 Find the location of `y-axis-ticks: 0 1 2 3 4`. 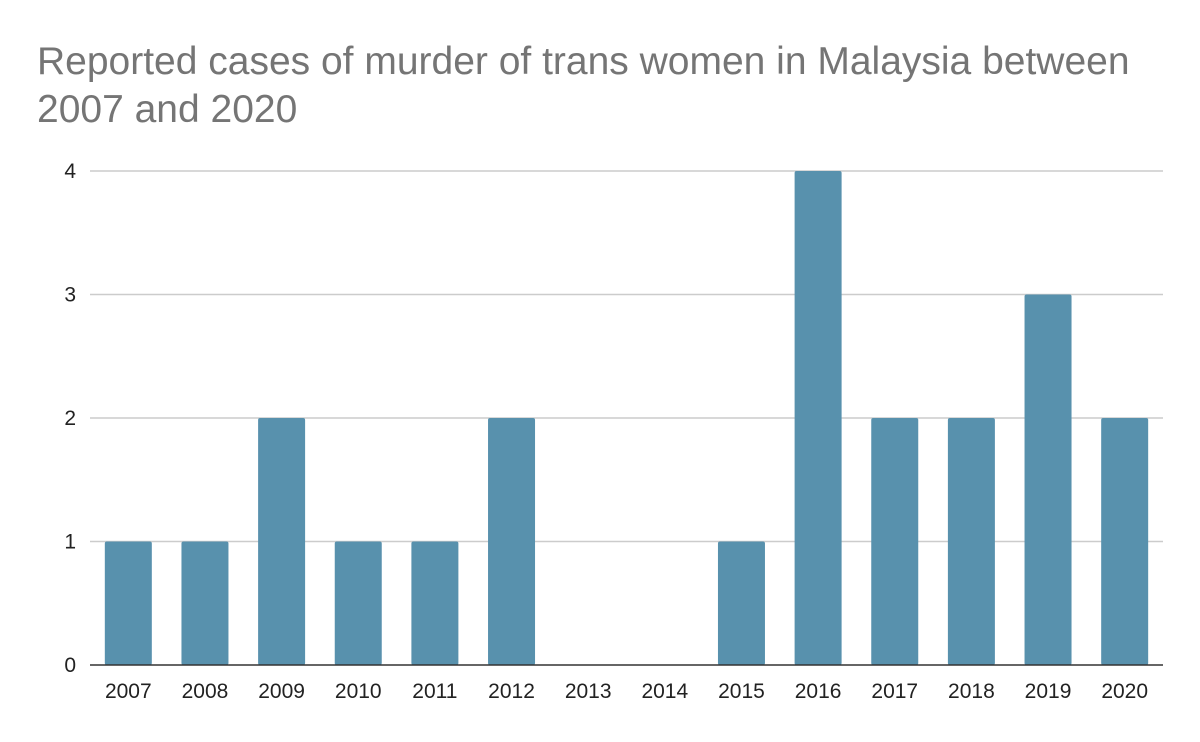

y-axis-ticks: 0 1 2 3 4 is located at coordinates (70, 418).